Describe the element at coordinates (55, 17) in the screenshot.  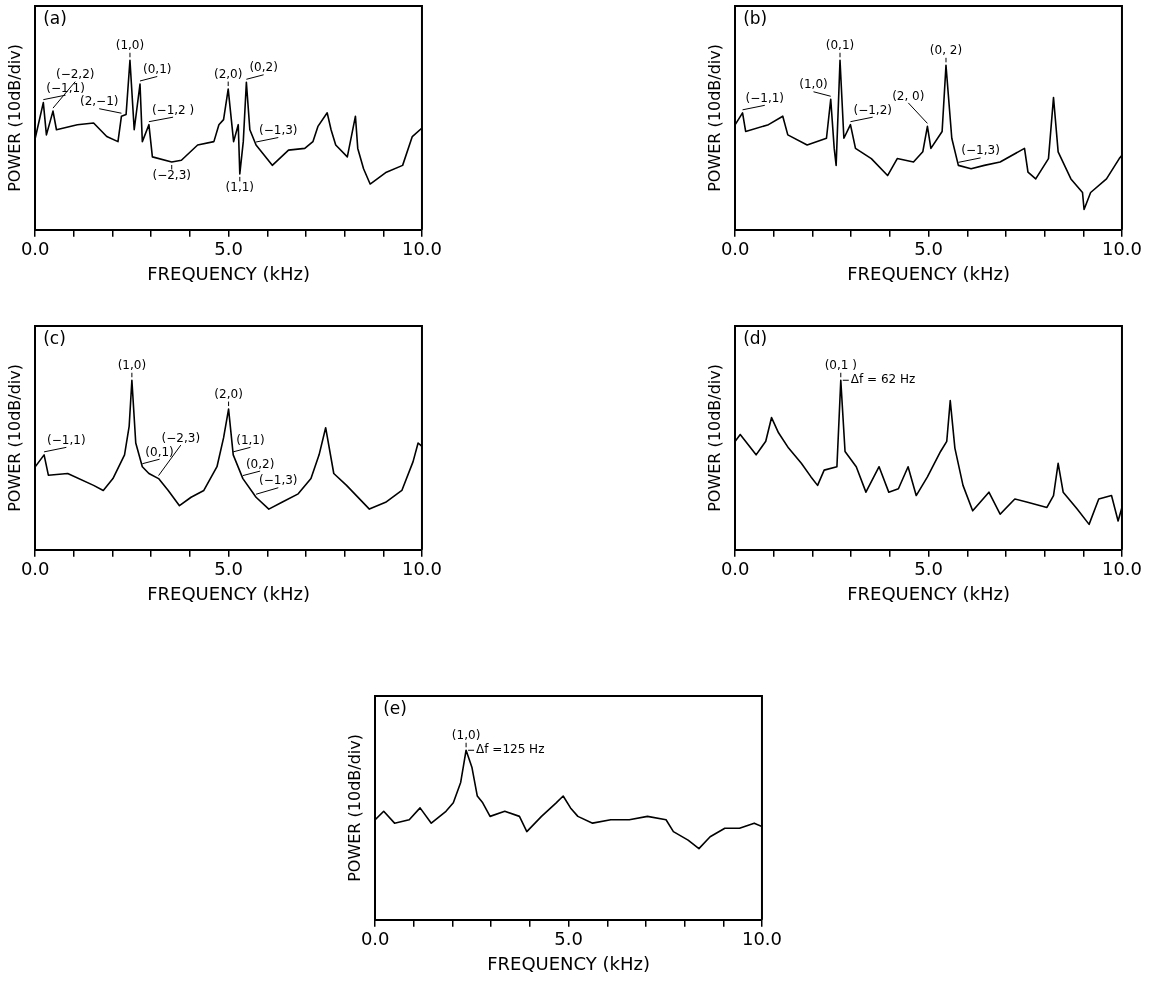
I see `chart-title: (a)` at that location.